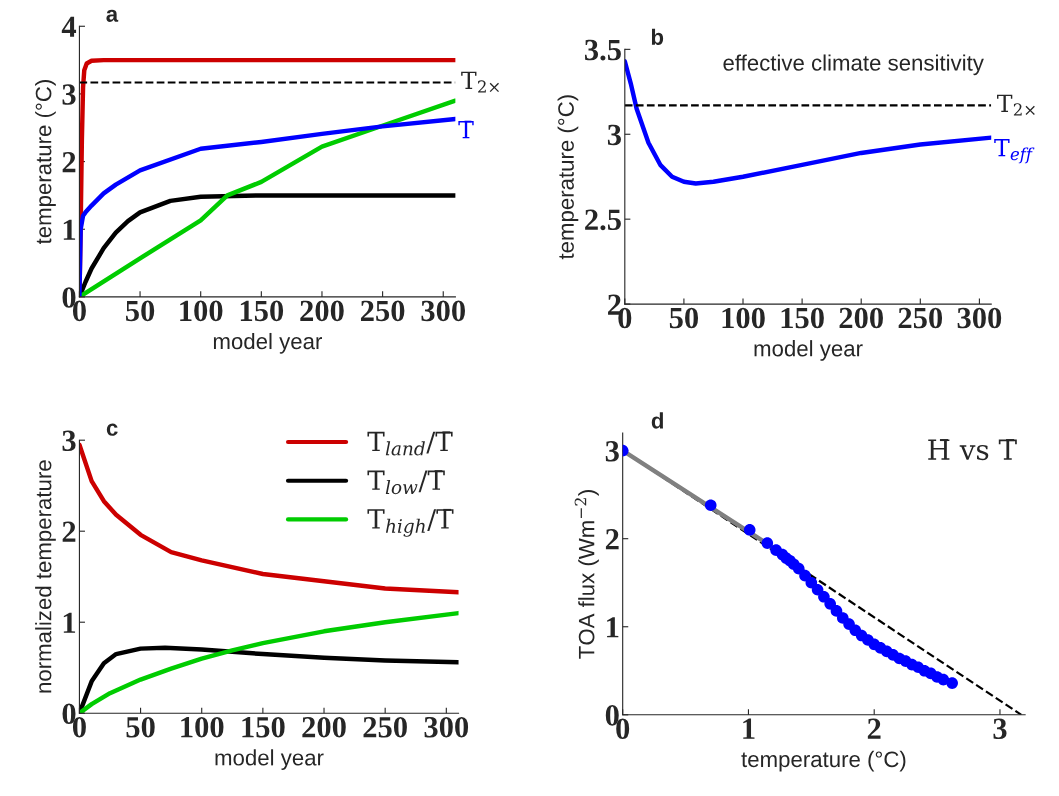 This screenshot has width=1059, height=796. Describe the element at coordinates (410, 443) in the screenshot. I see `legend-label: T$_{land}$/T̄` at that location.